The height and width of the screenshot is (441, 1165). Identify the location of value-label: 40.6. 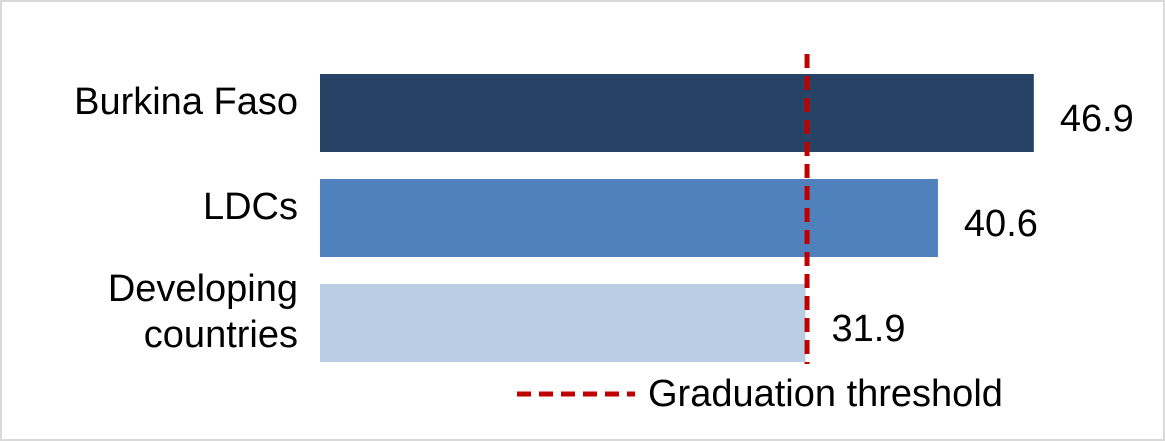
(1001, 224).